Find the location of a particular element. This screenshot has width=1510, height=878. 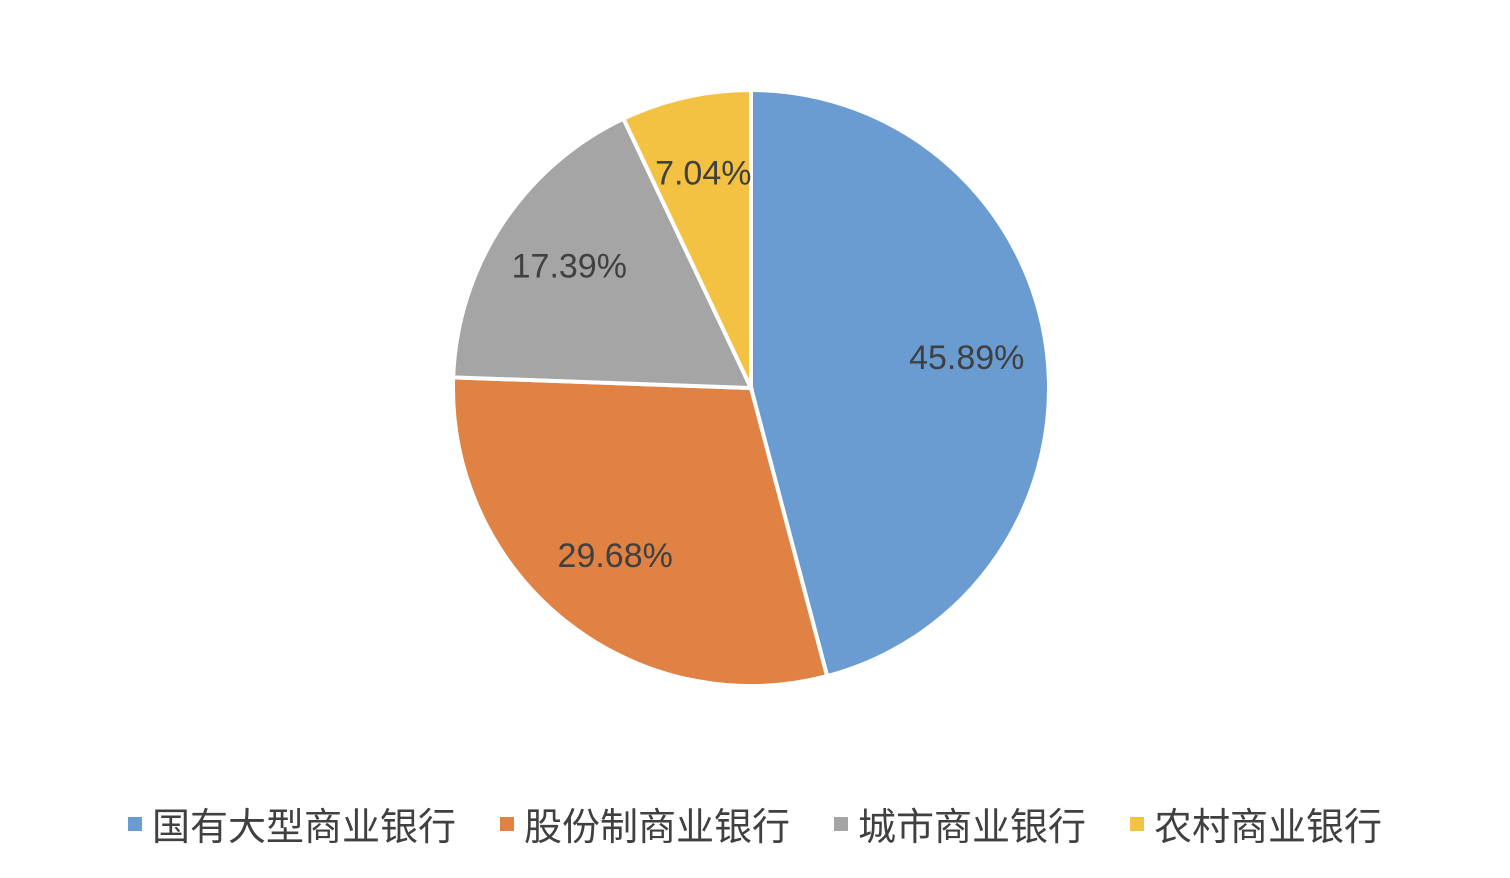

legend-item: 农村商业银行 is located at coordinates (1256, 823).